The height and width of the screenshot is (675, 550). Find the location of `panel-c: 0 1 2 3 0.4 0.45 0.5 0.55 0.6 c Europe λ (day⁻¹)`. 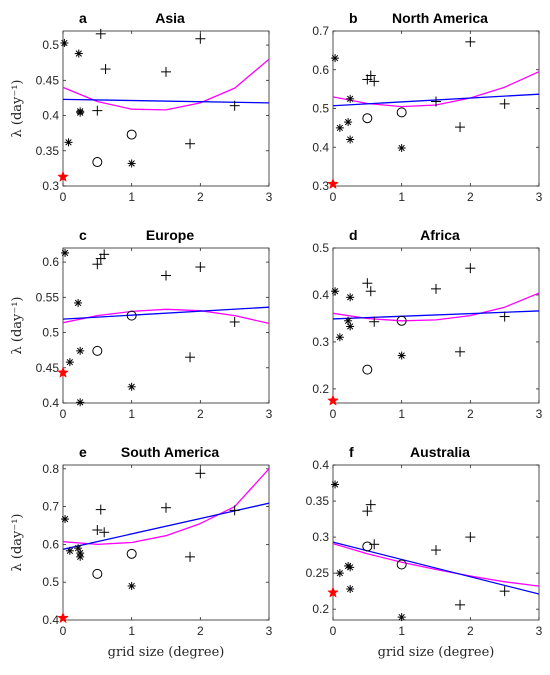

panel-c: 0 1 2 3 0.4 0.45 0.5 0.55 0.6 c Europe λ (day⁻¹) is located at coordinates (141, 324).